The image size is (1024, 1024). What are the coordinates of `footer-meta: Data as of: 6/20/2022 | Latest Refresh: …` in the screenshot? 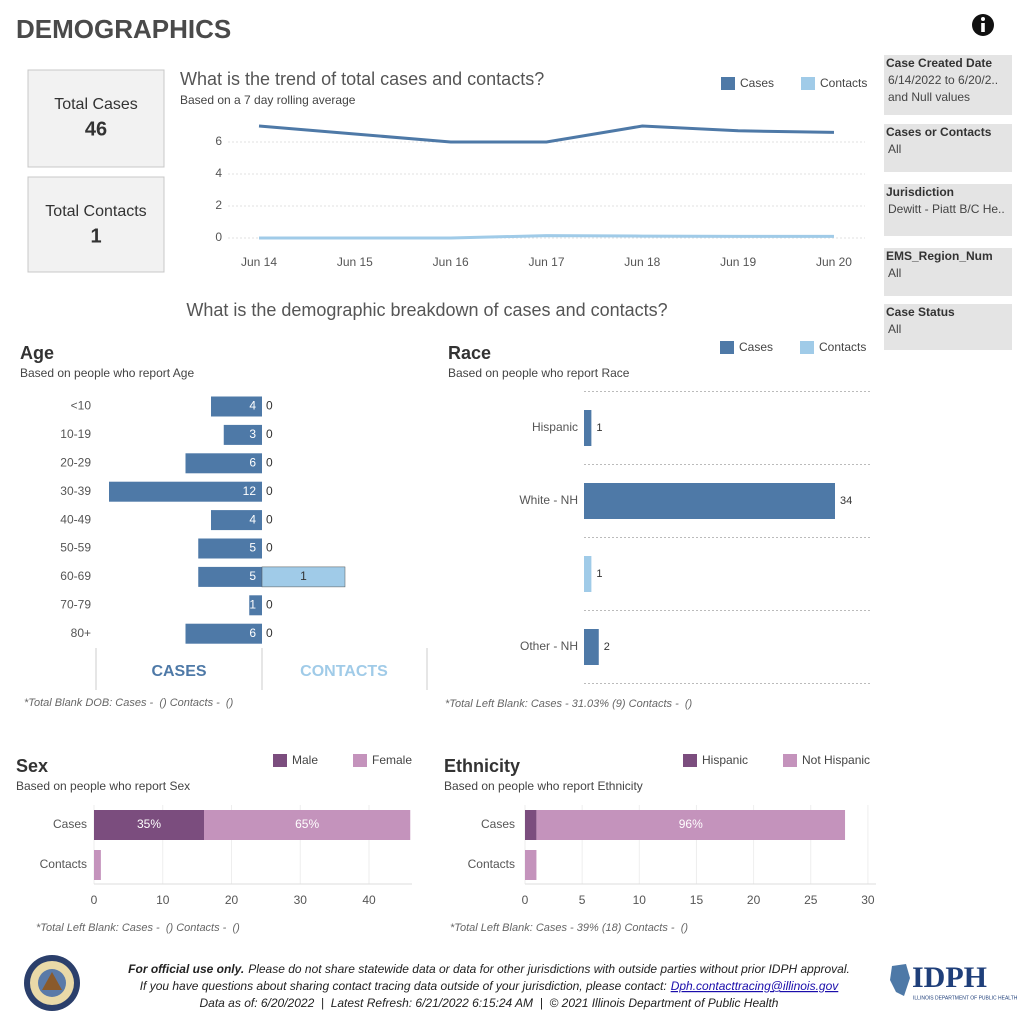 It's located at (489, 1003).